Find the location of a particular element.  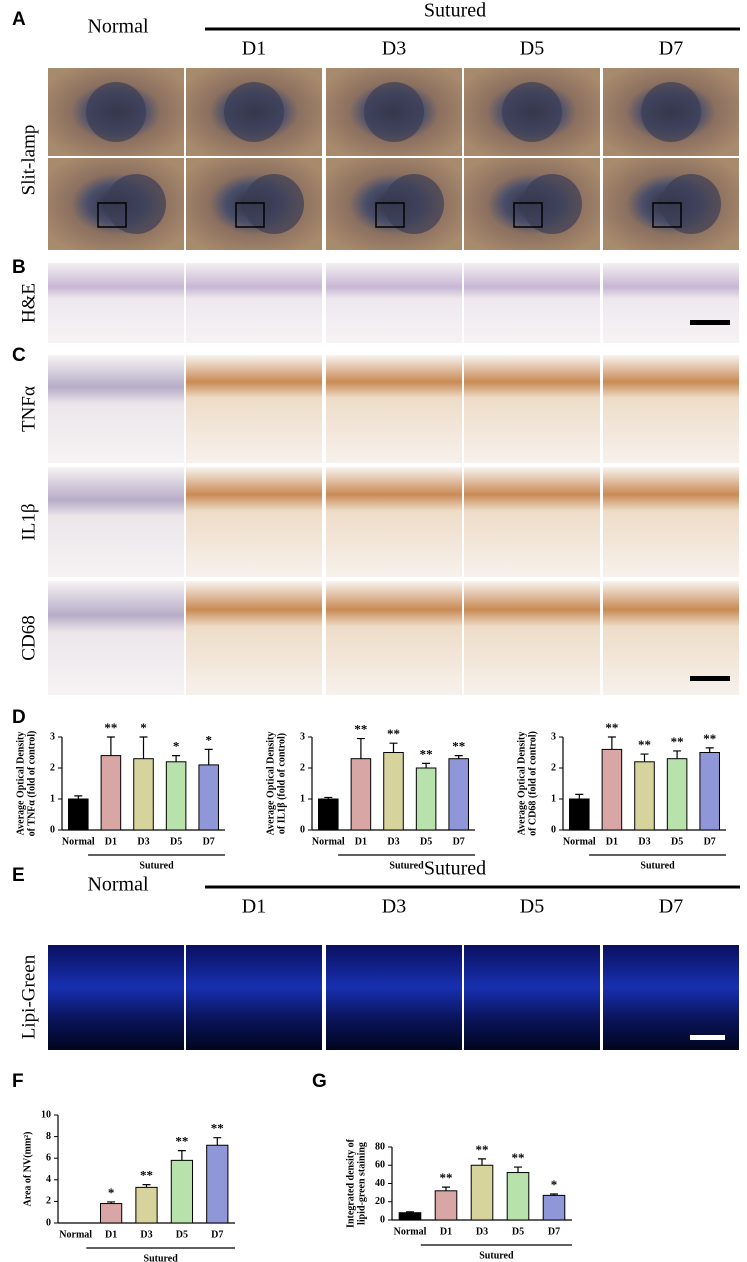

y-axis-label: of IL1β (fold of control) is located at coordinates (281, 783).